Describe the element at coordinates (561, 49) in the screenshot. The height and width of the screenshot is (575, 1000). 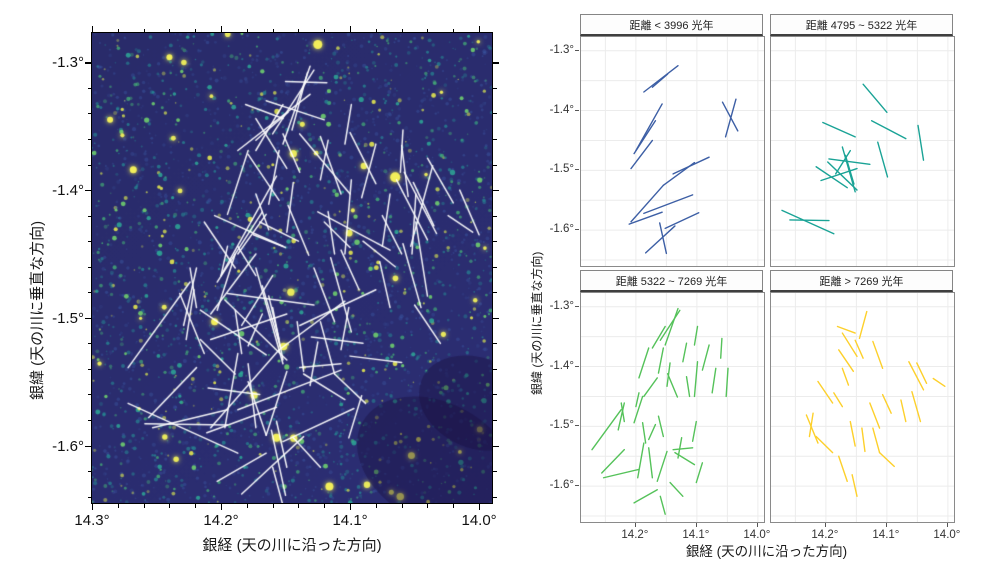
I see `y-tick-label: -1.3°` at that location.